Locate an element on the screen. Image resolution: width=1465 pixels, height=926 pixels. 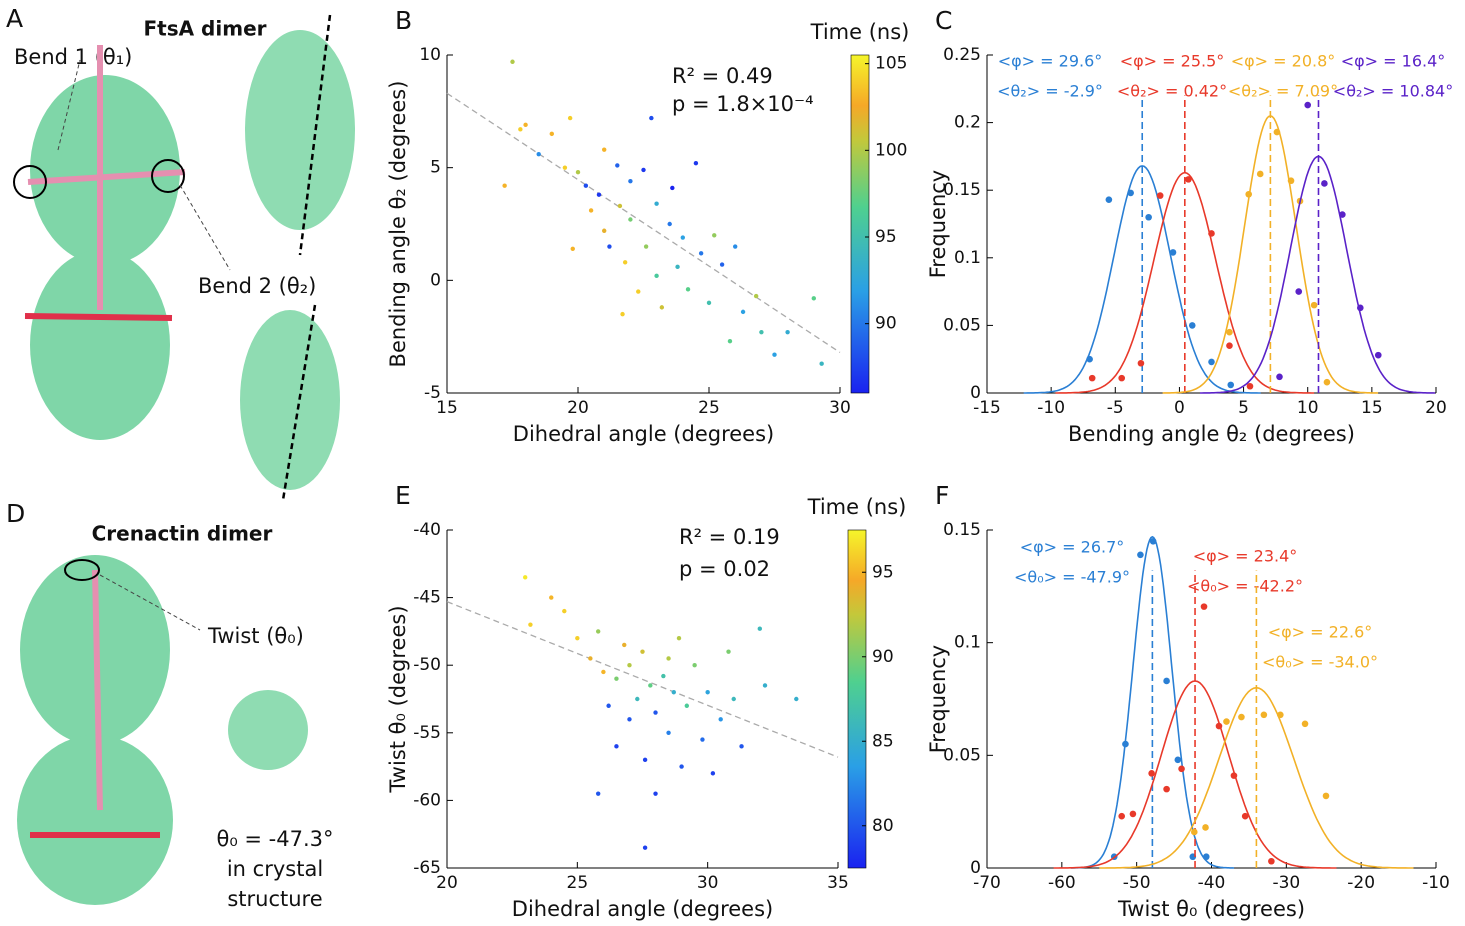
x-tick-label: -60 is located at coordinates (1062, 883).